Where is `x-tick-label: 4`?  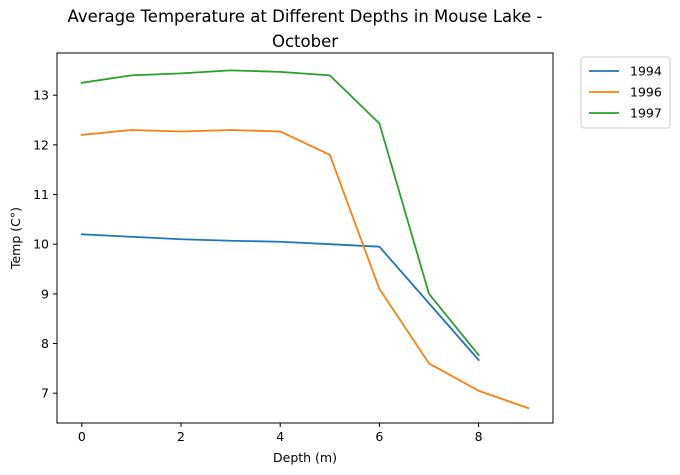
x-tick-label: 4 is located at coordinates (280, 436).